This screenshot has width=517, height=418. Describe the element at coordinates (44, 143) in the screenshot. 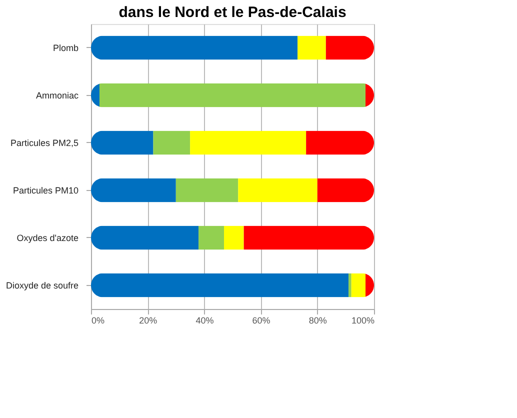

I see `y-tick-label: Particules PM2,5` at that location.